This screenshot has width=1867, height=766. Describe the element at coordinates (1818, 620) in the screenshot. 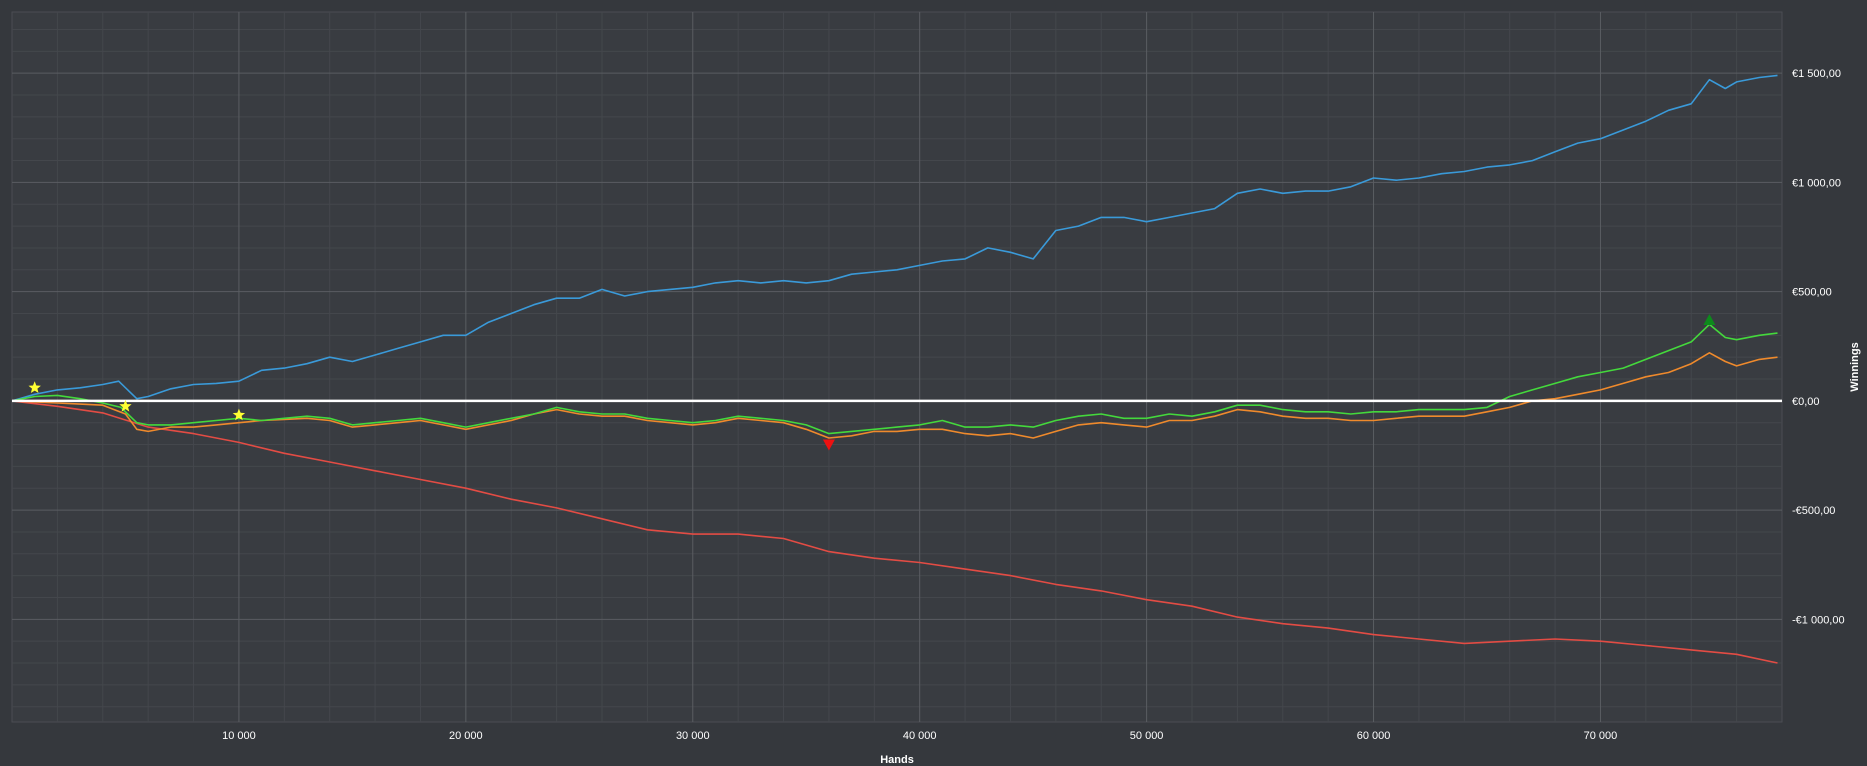

I see `y-tick-label: -€1 000,00` at that location.